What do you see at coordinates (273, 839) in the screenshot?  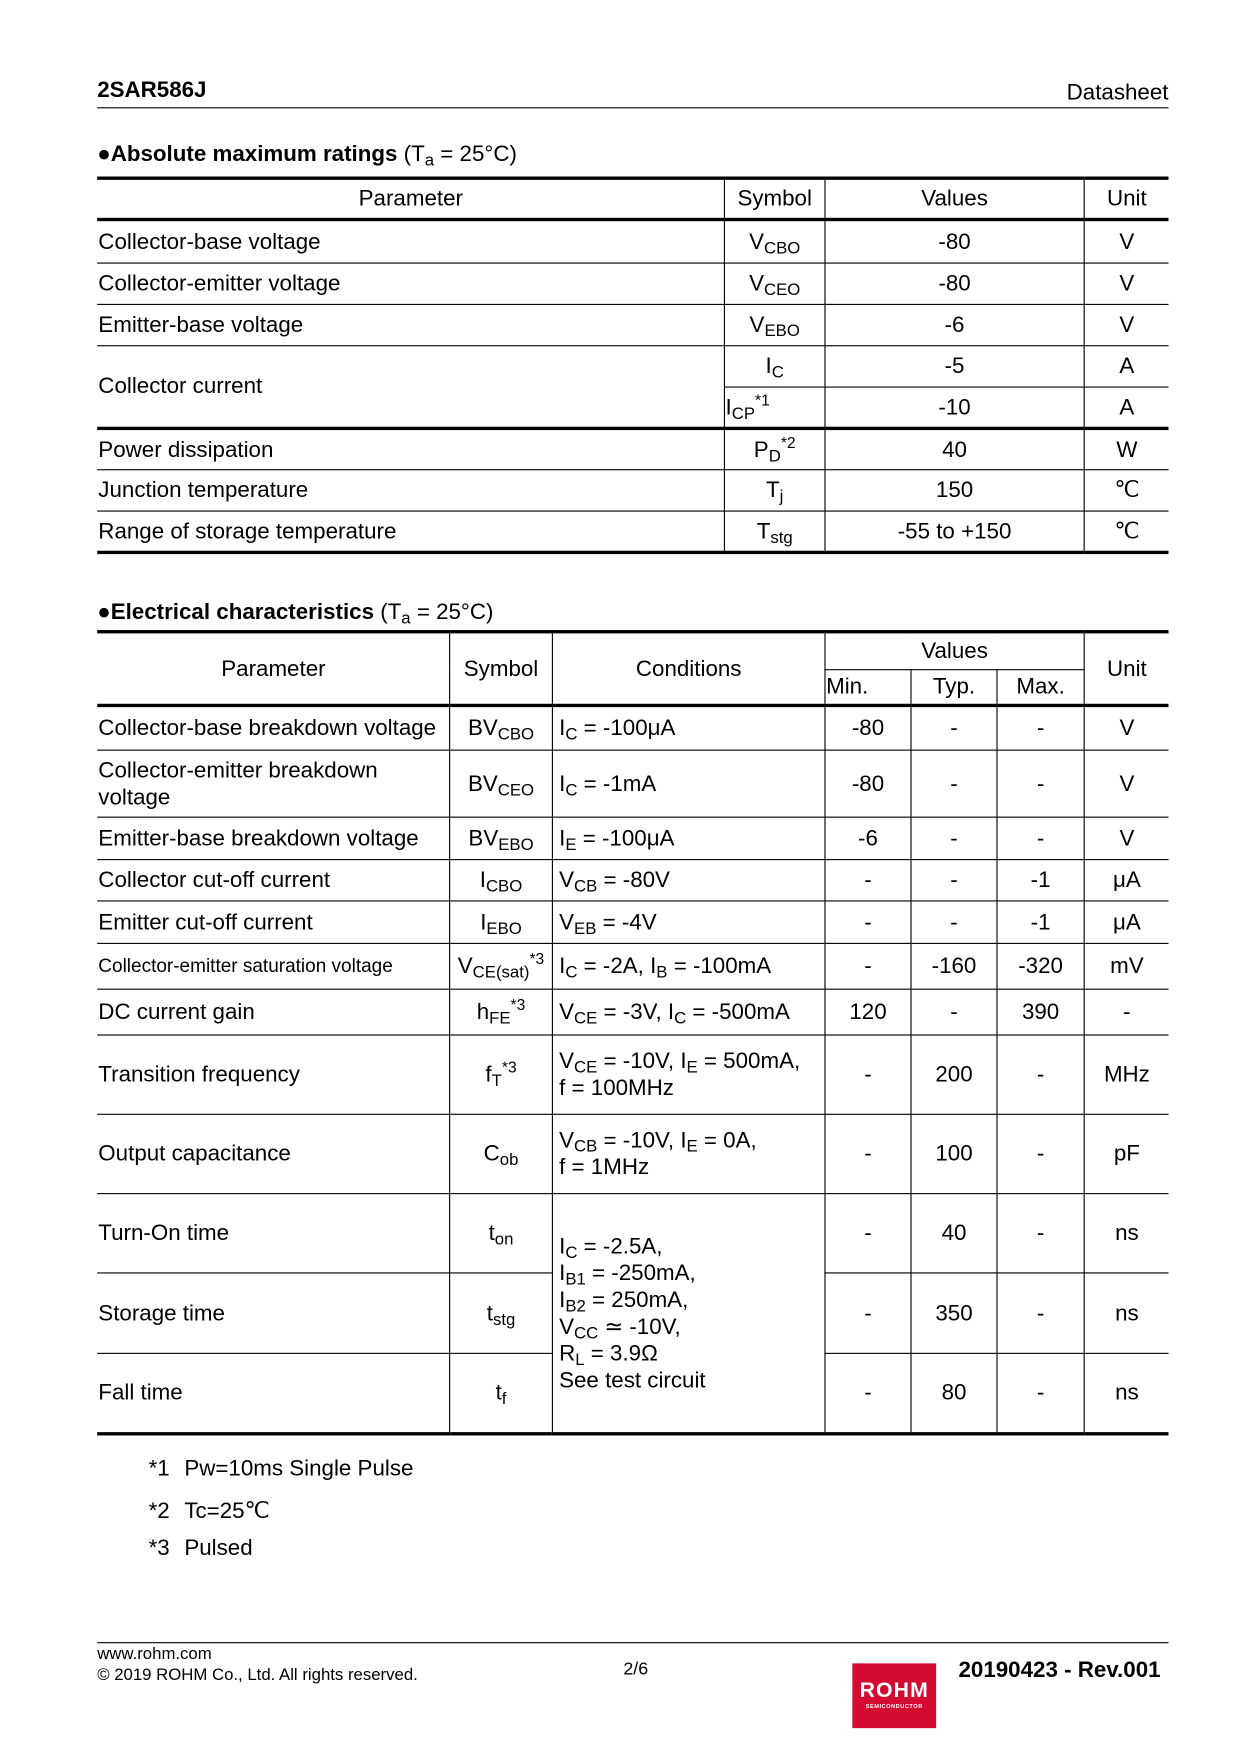 I see `parameter: Emitter-base breakdown voltage` at bounding box center [273, 839].